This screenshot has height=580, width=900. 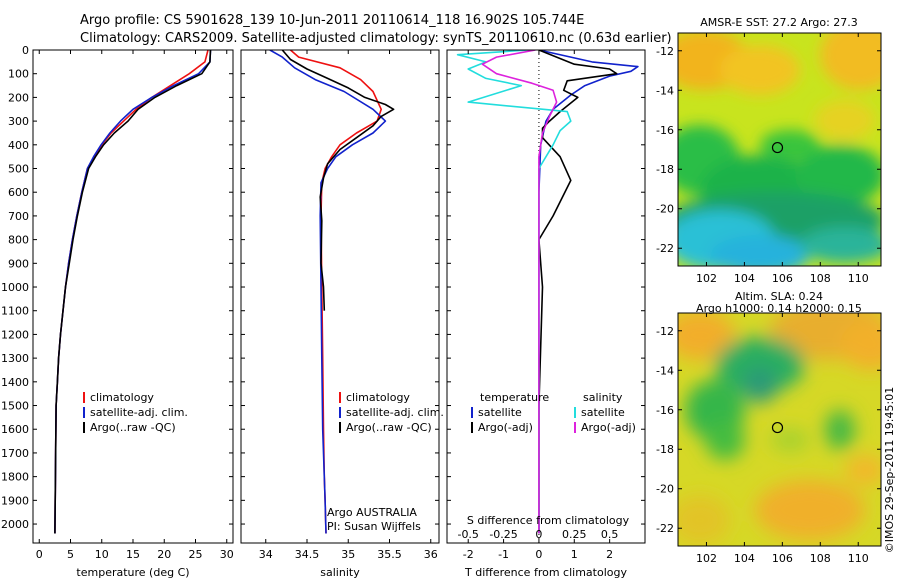 What do you see at coordinates (164, 554) in the screenshot?
I see `temperature-xtick-label: 20` at bounding box center [164, 554].